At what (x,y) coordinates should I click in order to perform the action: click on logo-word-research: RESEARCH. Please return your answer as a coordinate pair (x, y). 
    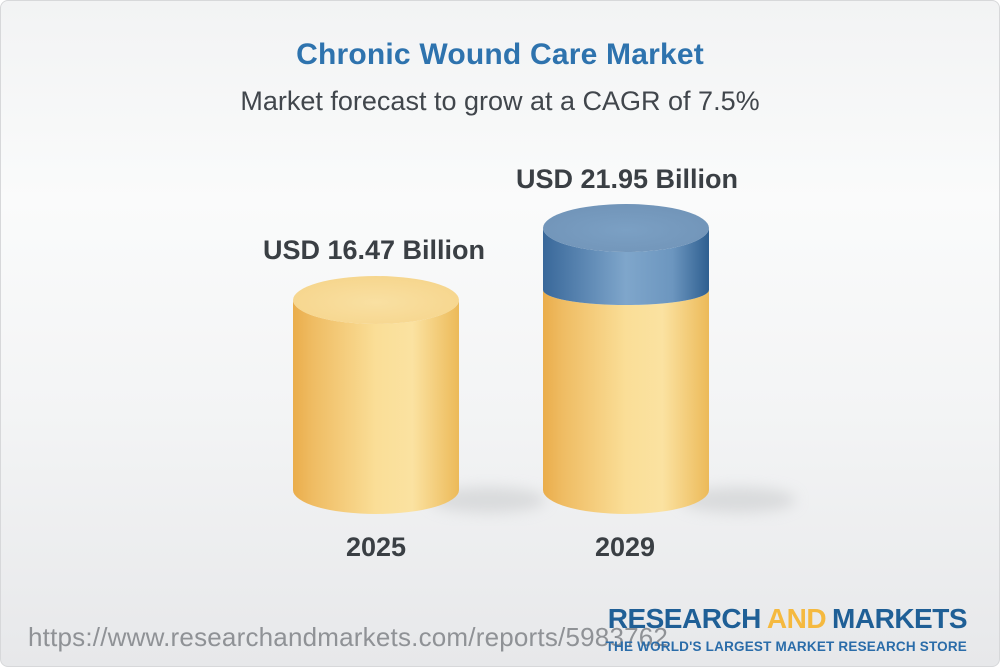
    Looking at the image, I should click on (684, 618).